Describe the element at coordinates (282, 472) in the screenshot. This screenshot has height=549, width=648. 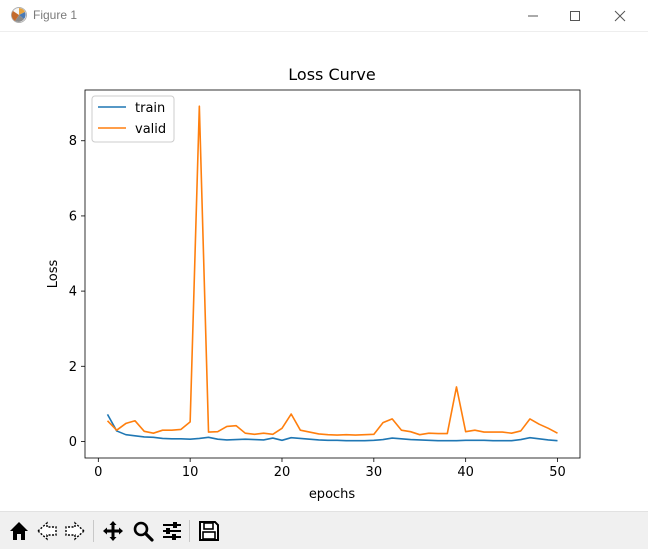
I see `x-tick-label: 20` at that location.